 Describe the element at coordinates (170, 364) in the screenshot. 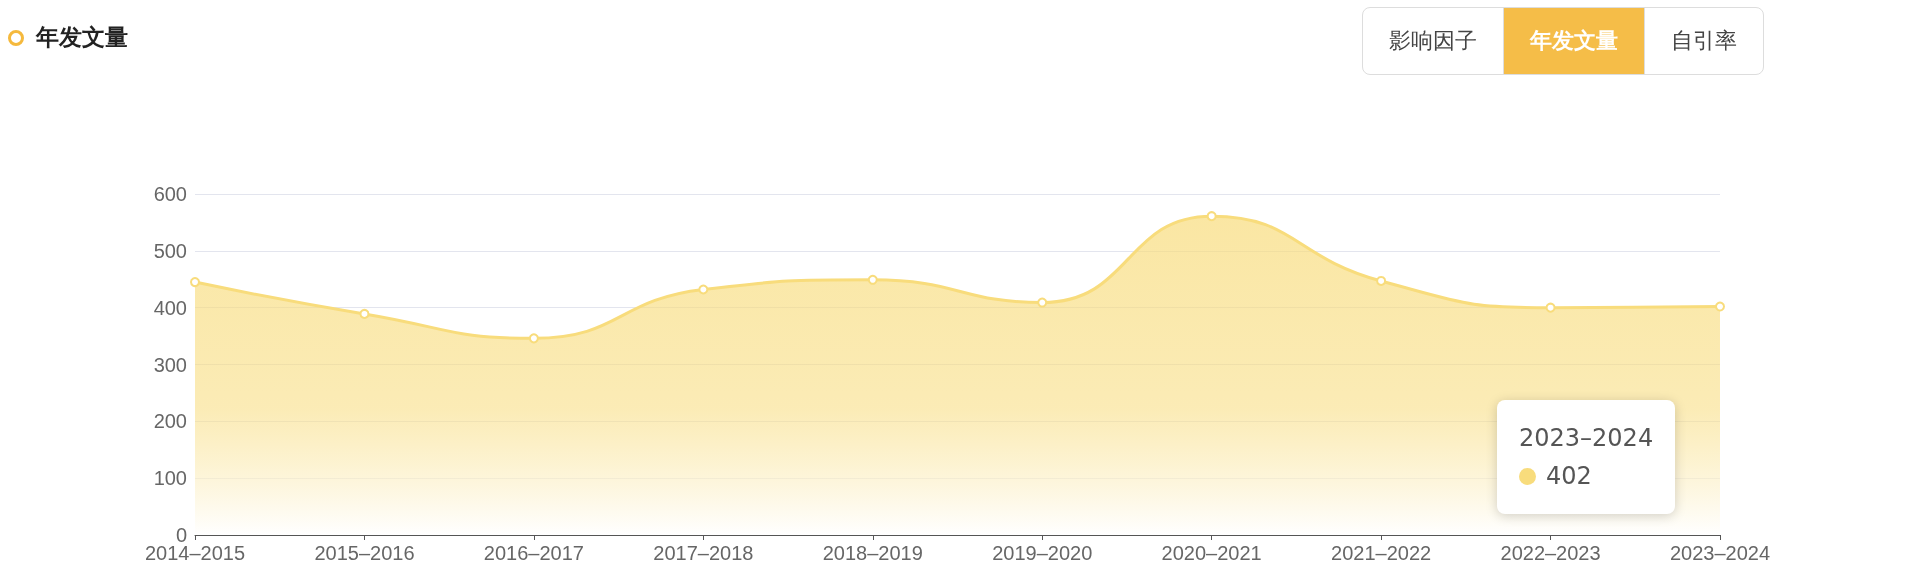

I see `y-tick-label: 300` at that location.